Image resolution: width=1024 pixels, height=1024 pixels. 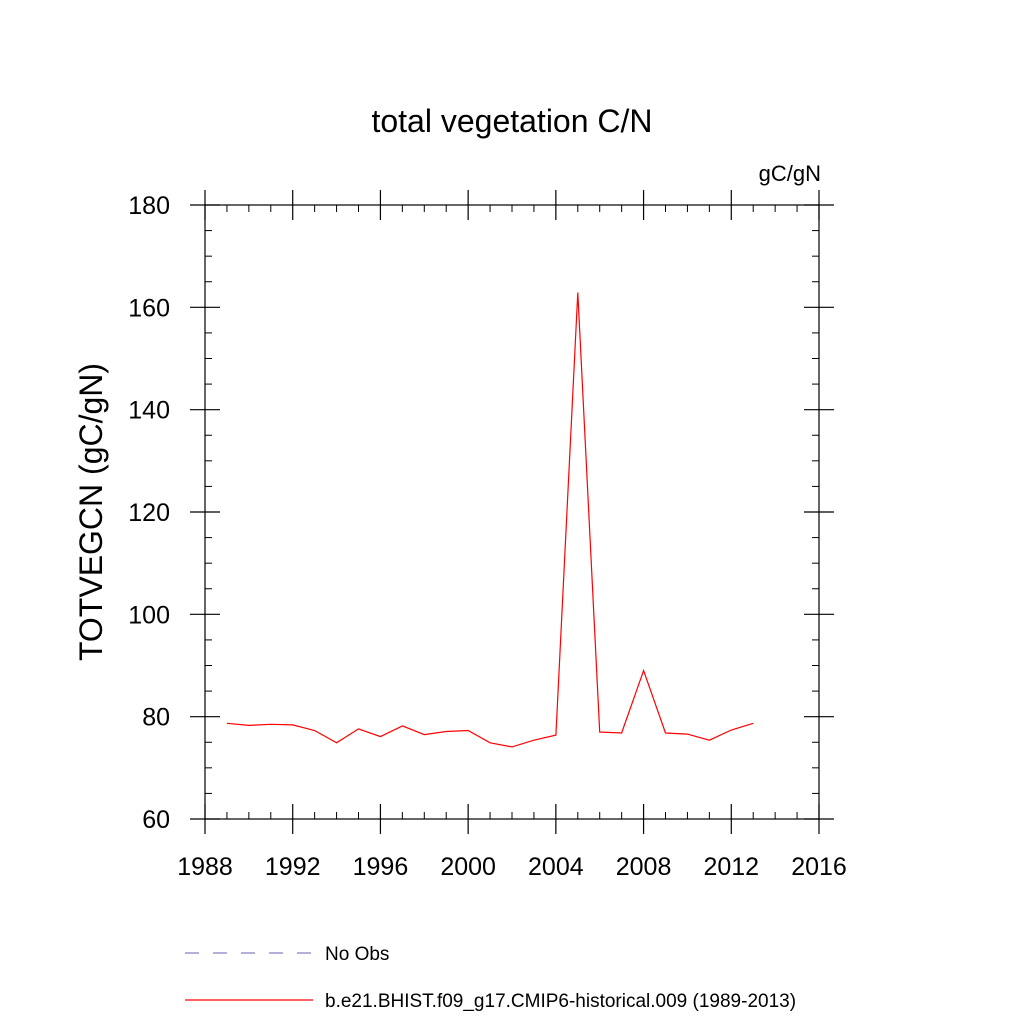 I want to click on x-tick-label: 2004, so click(x=556, y=867).